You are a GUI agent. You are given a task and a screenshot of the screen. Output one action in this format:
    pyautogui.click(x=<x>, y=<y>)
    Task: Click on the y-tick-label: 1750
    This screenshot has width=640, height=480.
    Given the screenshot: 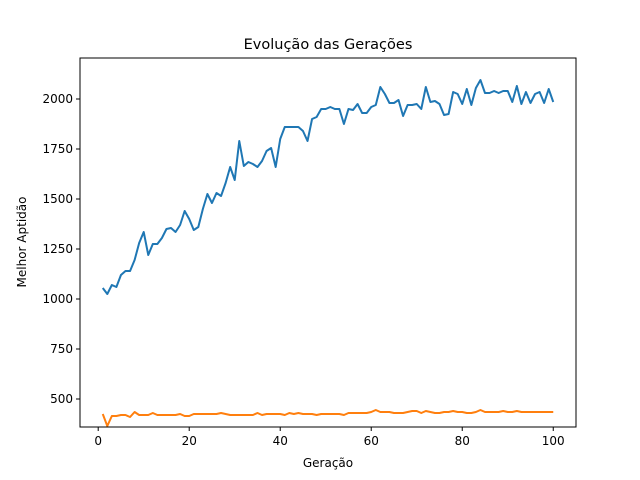 What is the action you would take?
    pyautogui.click(x=57, y=149)
    